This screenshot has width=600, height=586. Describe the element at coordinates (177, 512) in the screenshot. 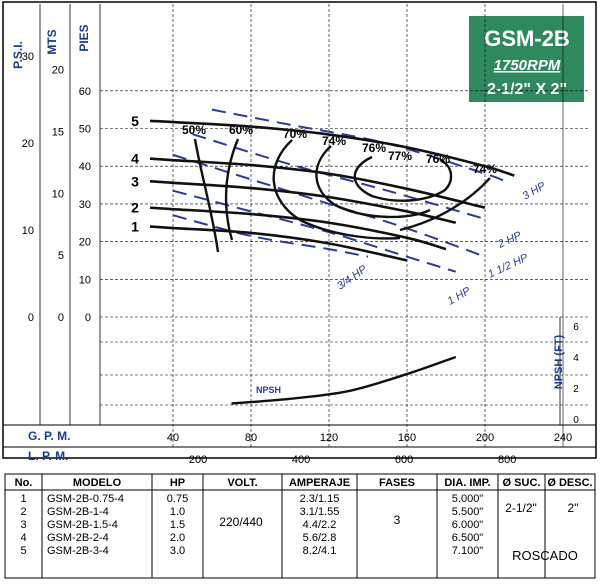

I see `table-cell: 1.0` at that location.